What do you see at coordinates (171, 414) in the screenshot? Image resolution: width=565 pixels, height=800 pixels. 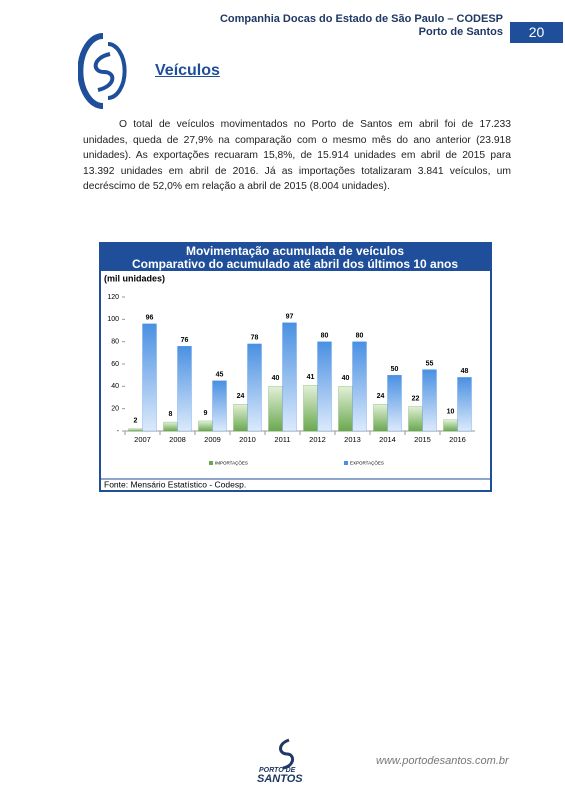 I see `data-label: 8` at bounding box center [171, 414].